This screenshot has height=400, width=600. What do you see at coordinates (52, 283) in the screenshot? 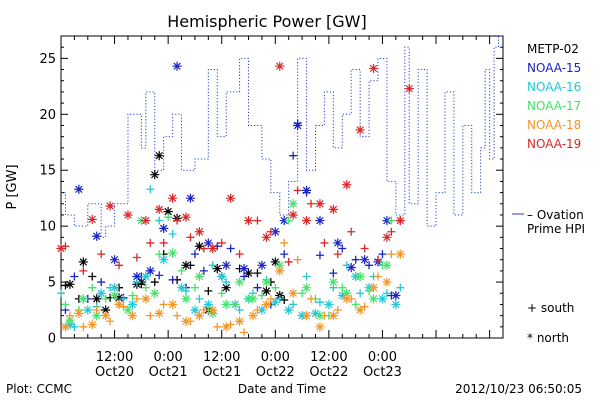
I see `y-tick-label: 5` at bounding box center [52, 283].